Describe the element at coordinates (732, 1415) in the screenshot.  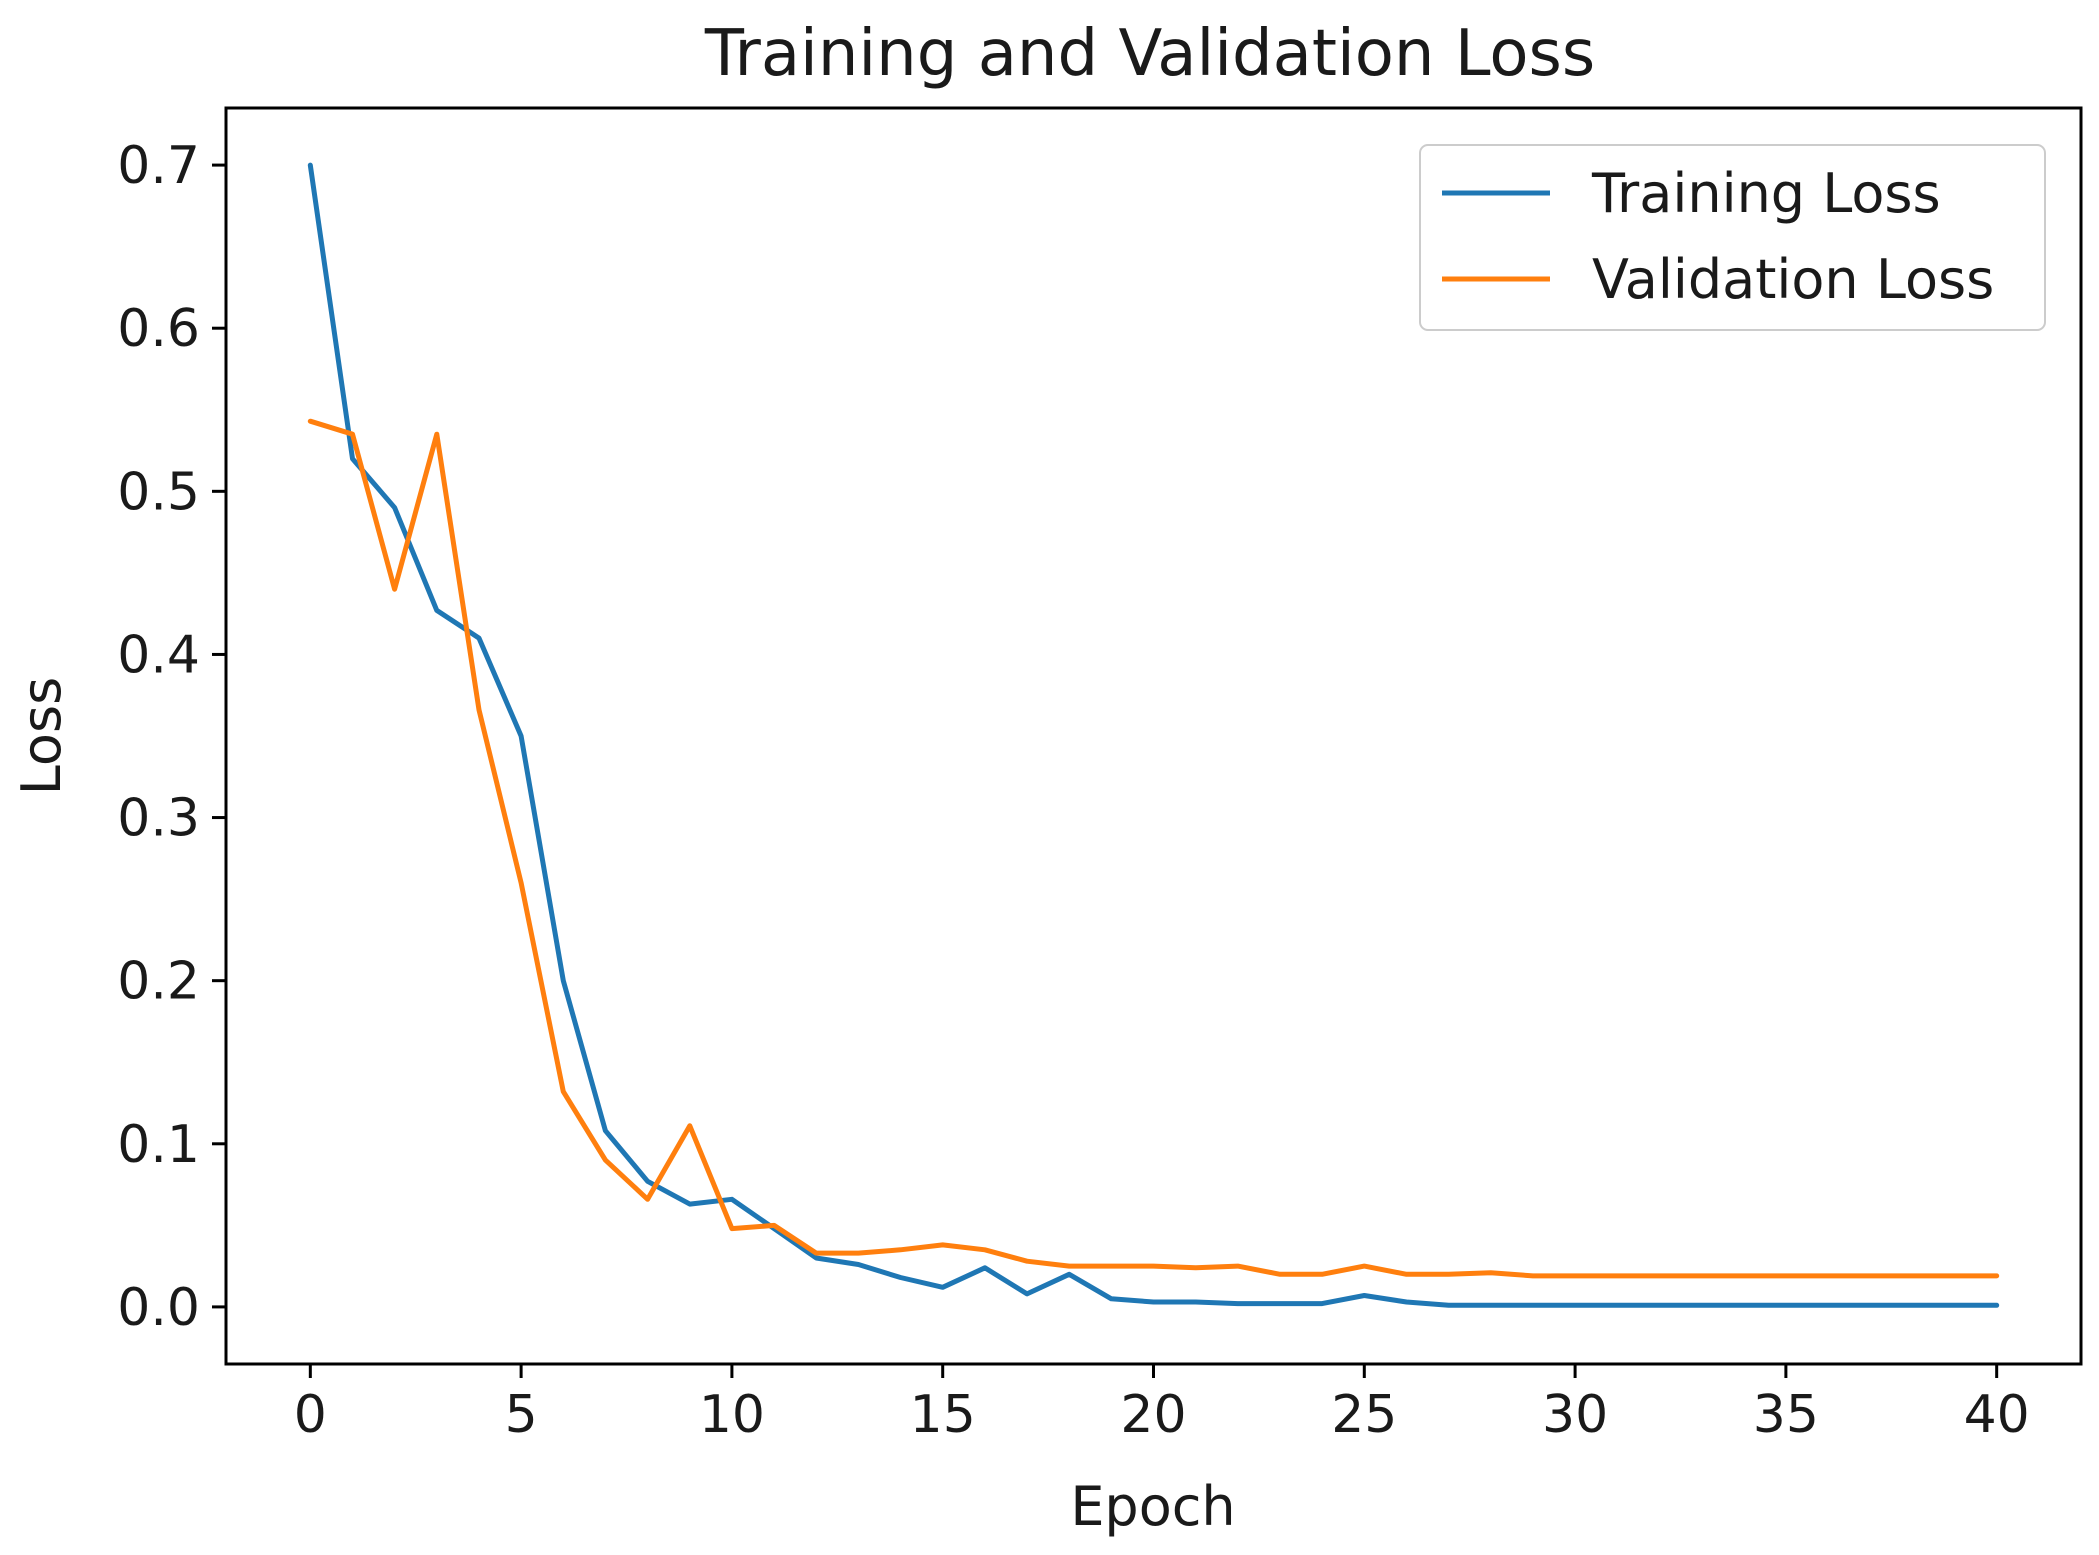
I see `x-tick-label: 10` at that location.